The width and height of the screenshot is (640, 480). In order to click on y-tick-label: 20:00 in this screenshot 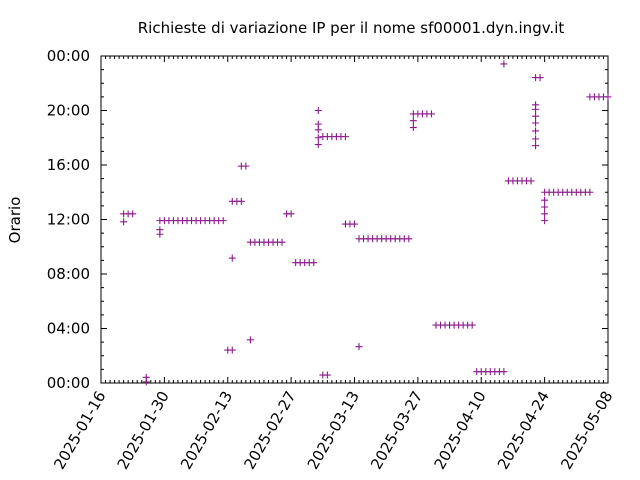, I will do `click(68, 111)`.